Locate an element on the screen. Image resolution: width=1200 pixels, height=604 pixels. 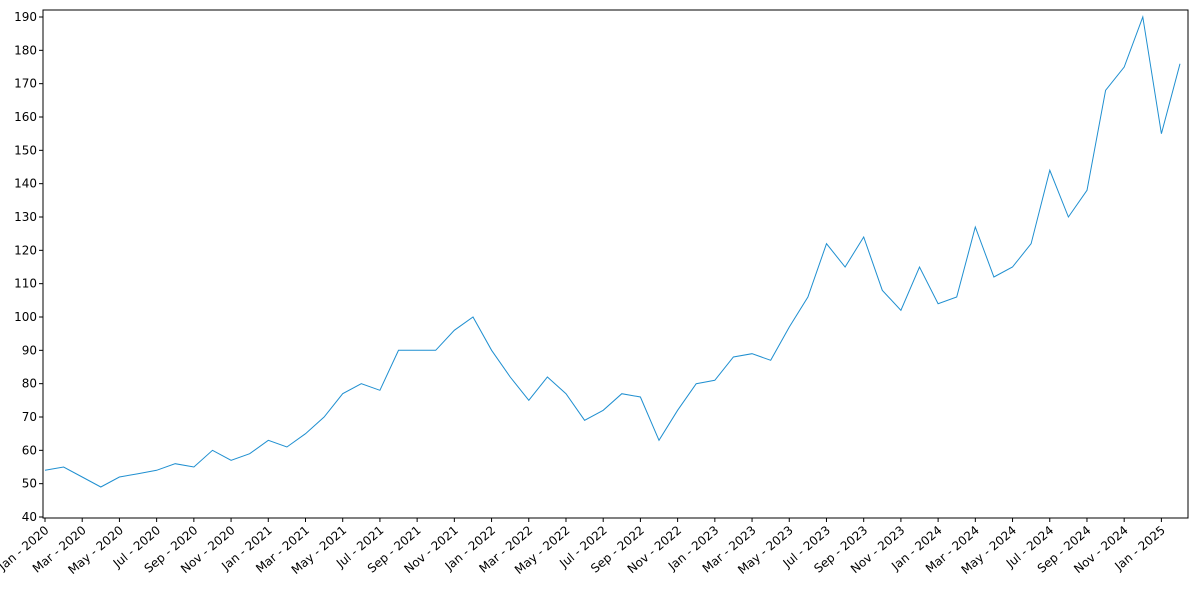
y-tick-label: 130 is located at coordinates (25, 217).